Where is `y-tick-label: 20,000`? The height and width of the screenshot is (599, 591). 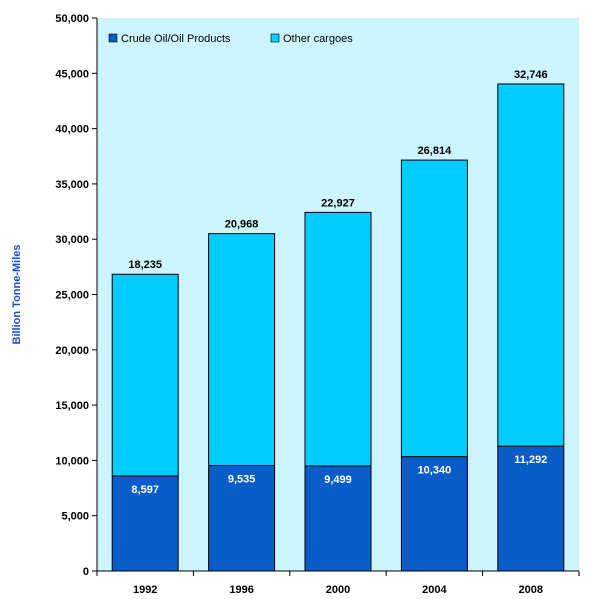 y-tick-label: 20,000 is located at coordinates (72, 351).